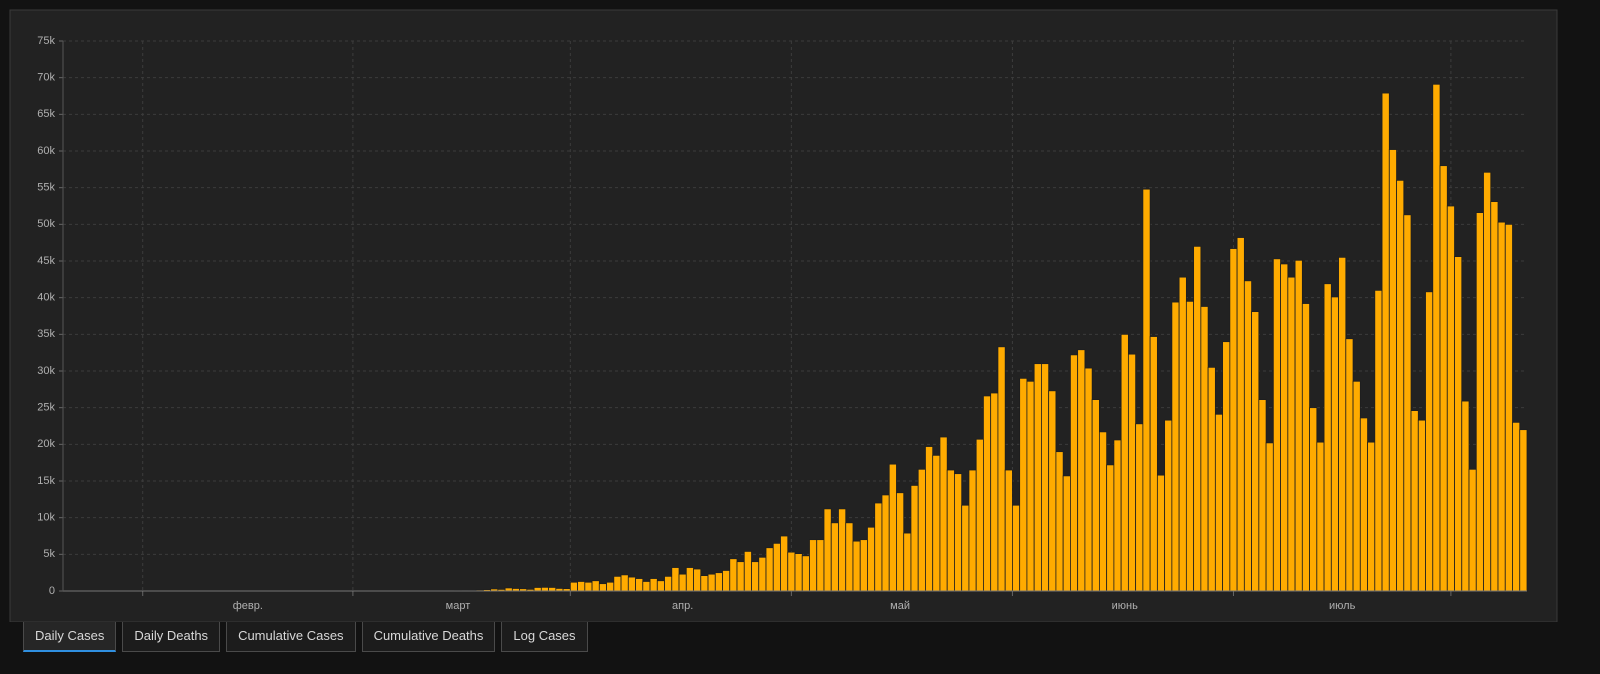  What do you see at coordinates (900, 606) in the screenshot?
I see `x-tick-label: май` at bounding box center [900, 606].